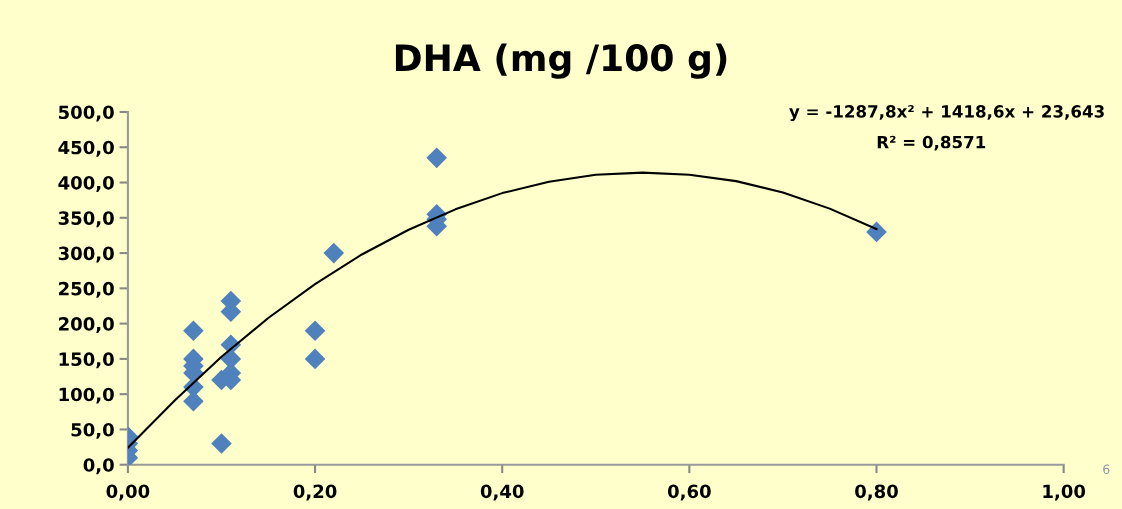 The width and height of the screenshot is (1122, 509). Describe the element at coordinates (86, 254) in the screenshot. I see `y-tick-label: 300,0` at that location.